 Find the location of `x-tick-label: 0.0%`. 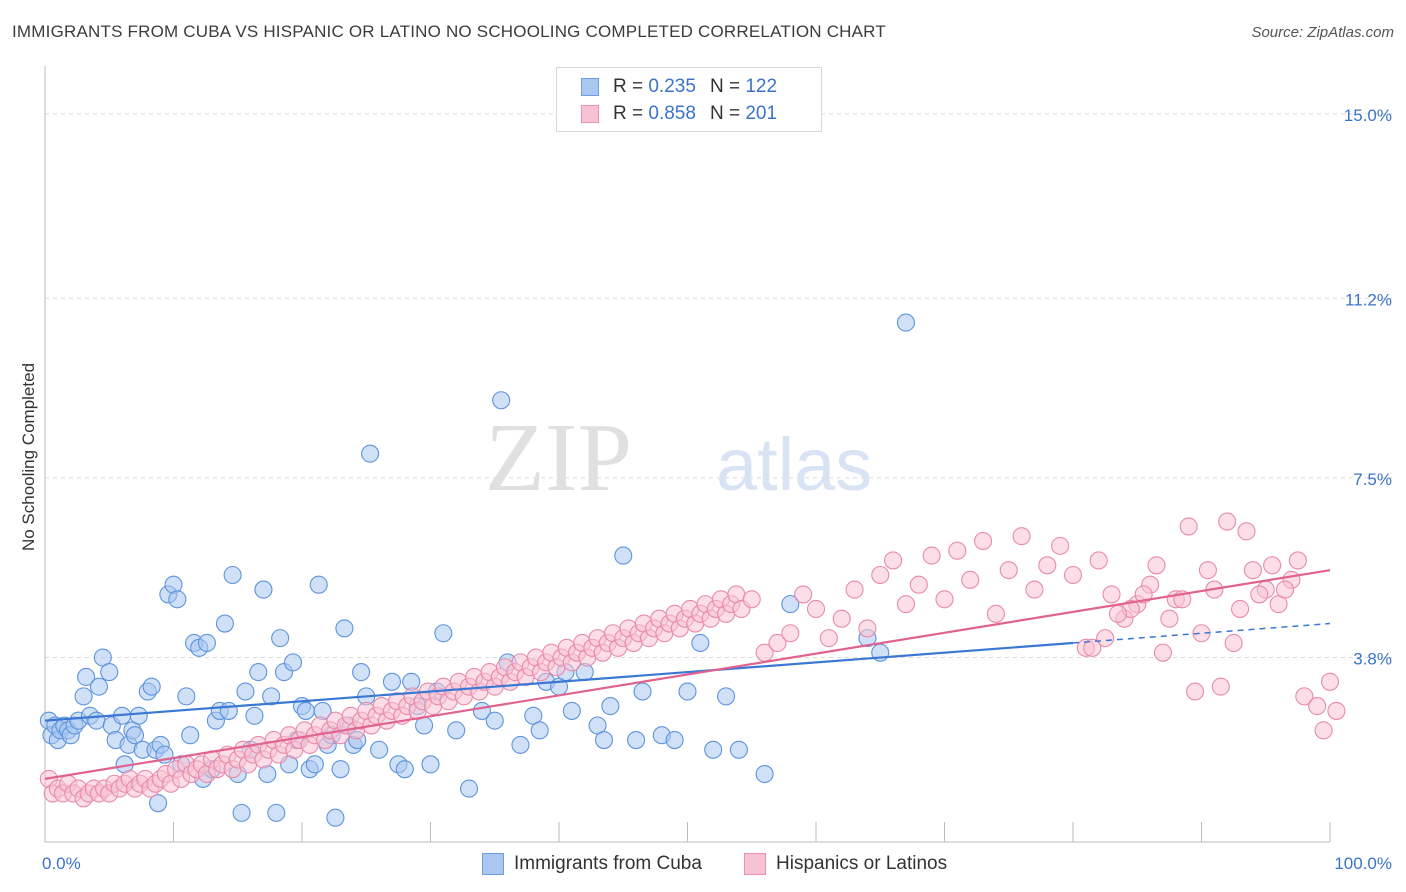

x-tick-label: 0.0% is located at coordinates (61, 863).